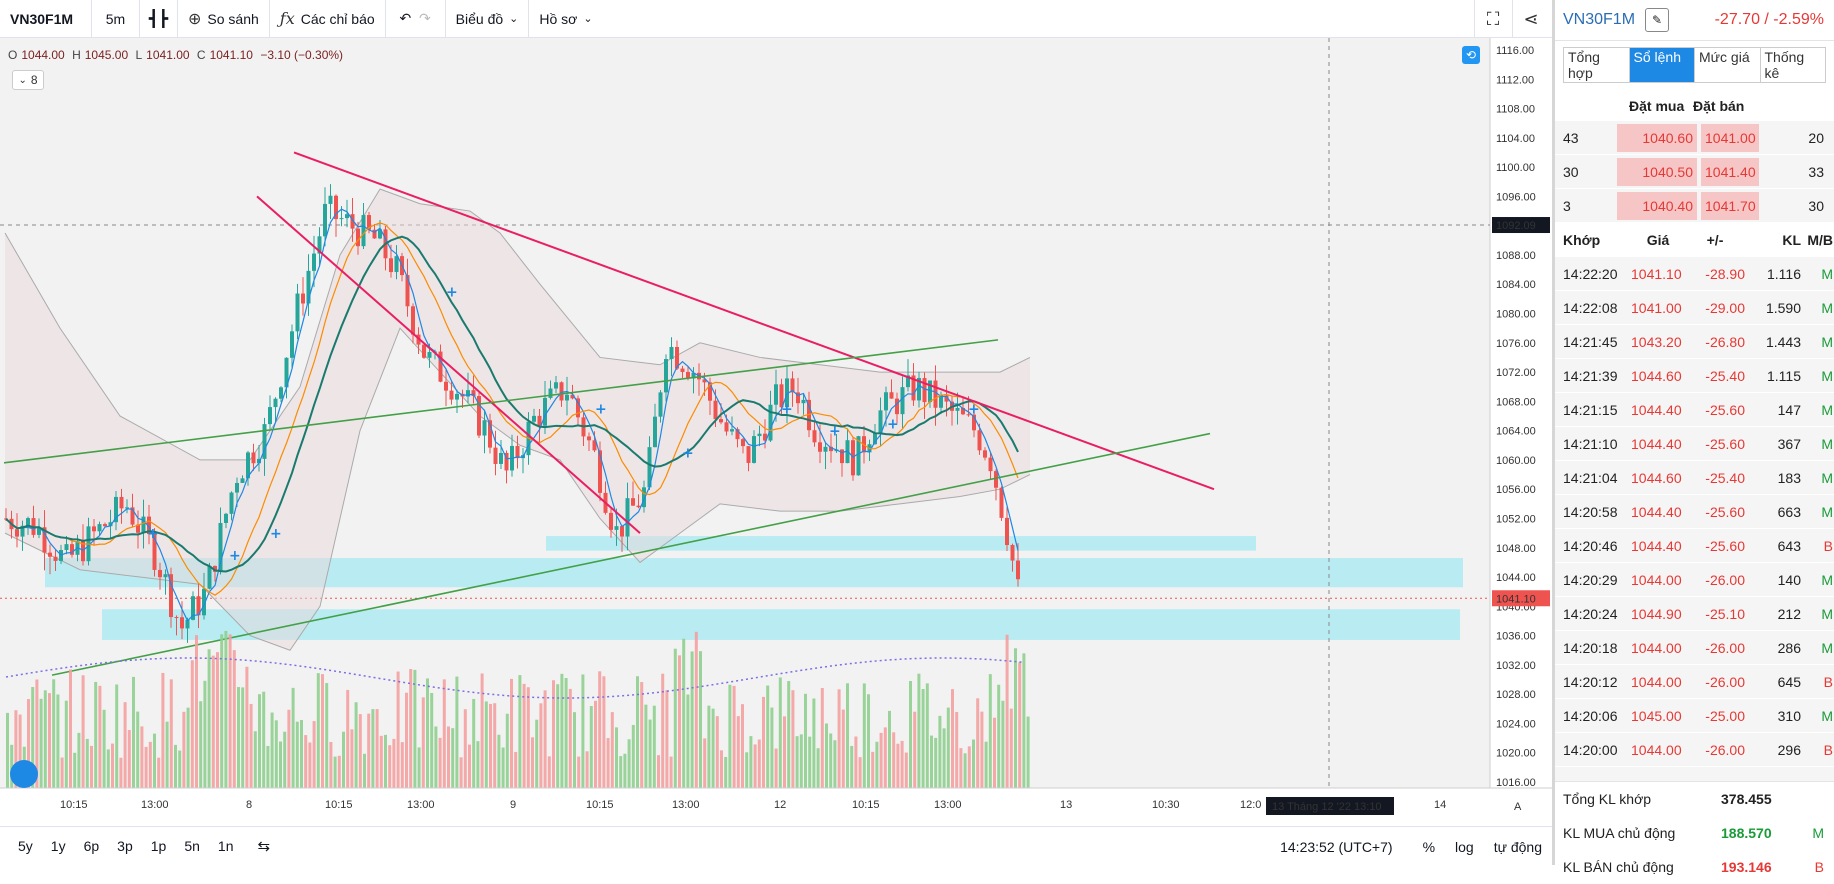  I want to click on trade-row: 14:20:18 1044.00 -26.00 286 M, so click(1694, 648).